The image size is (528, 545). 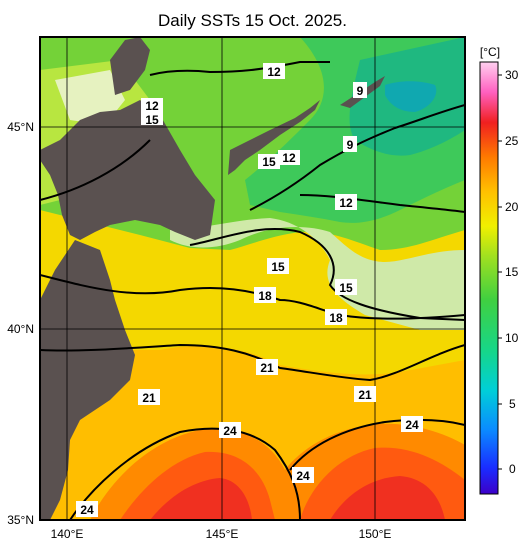 I want to click on colorbar-scale, so click(x=489, y=278).